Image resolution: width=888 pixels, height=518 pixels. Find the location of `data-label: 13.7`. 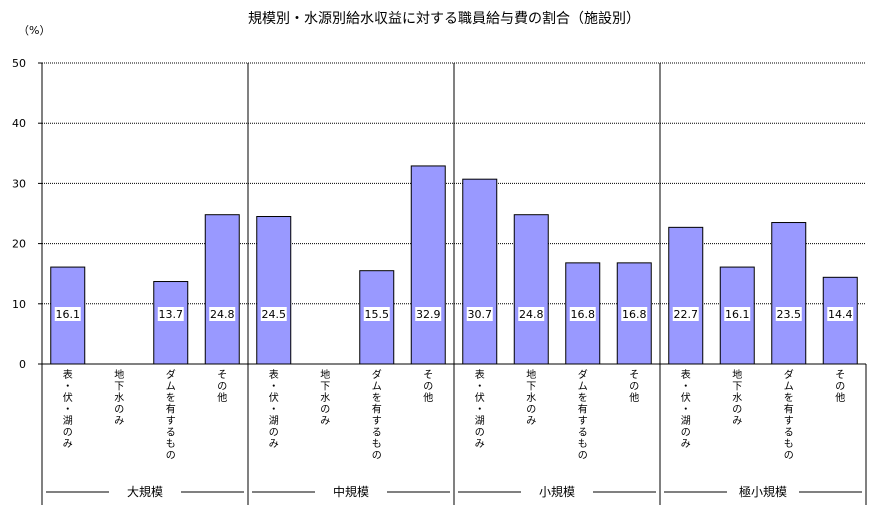

data-label: 13.7 is located at coordinates (171, 314).